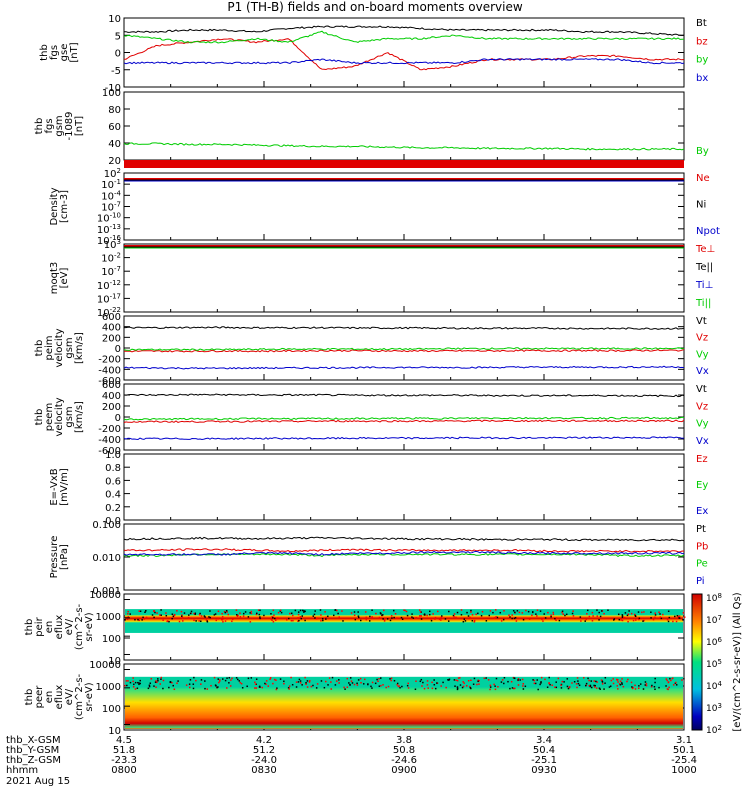 This screenshot has width=750, height=800. I want to click on y-tick-label: 1000, so click(108, 617).